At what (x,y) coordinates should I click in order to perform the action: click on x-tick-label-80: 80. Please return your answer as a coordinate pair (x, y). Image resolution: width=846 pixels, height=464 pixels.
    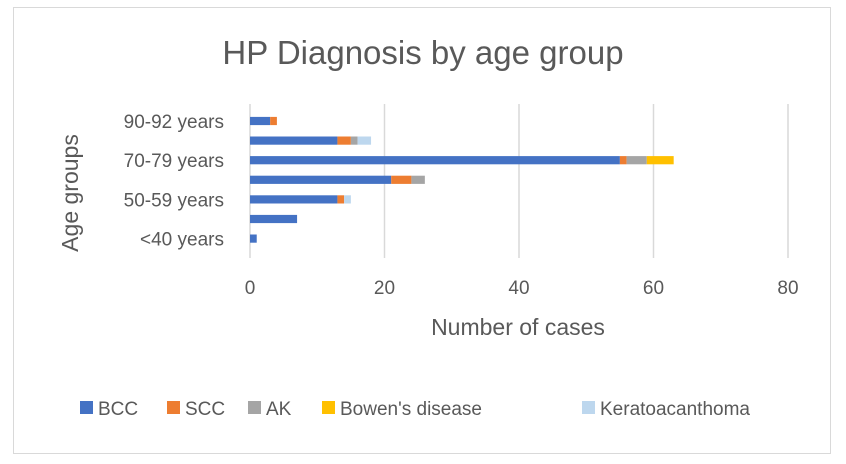
    Looking at the image, I should click on (787, 288).